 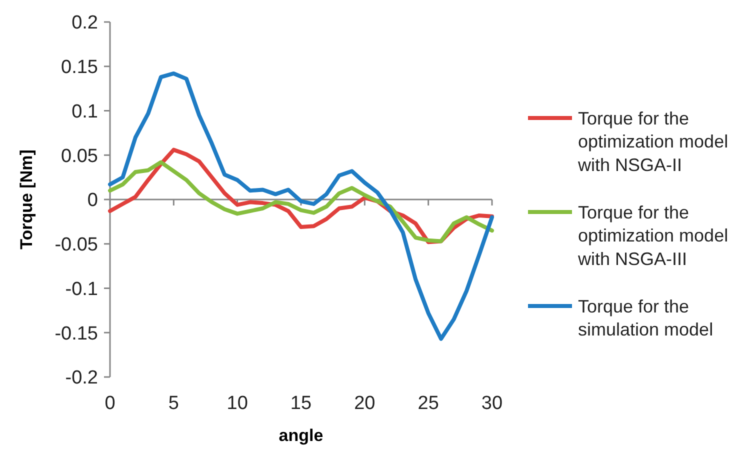 I want to click on x-tick-label: 0, so click(x=110, y=403).